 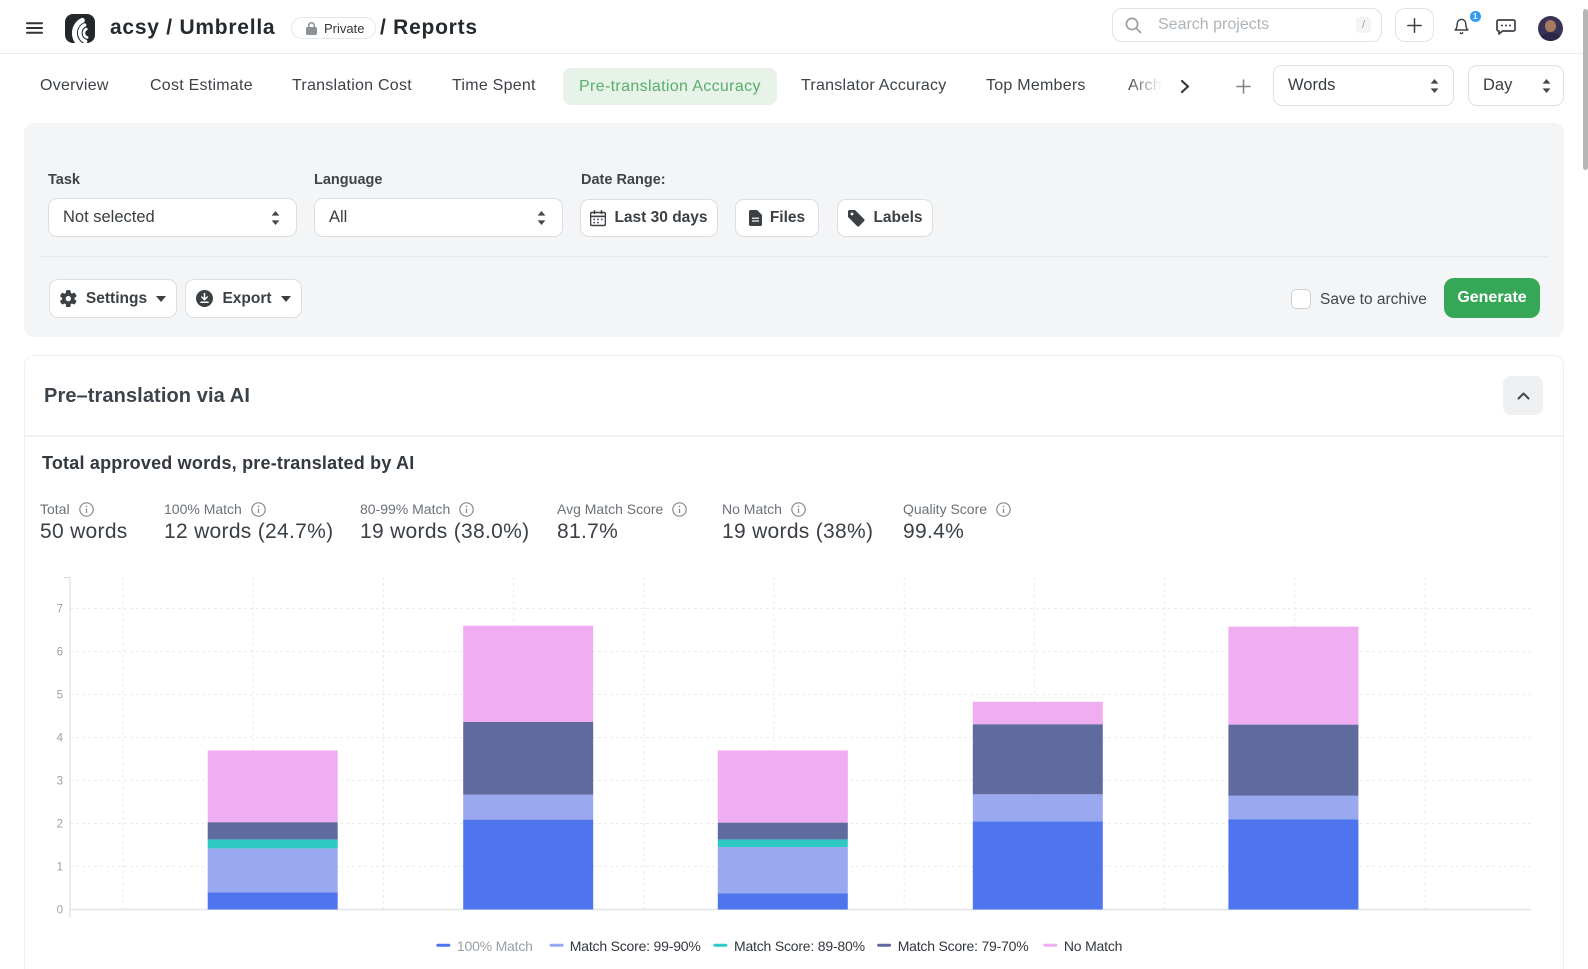 I want to click on svg-text: 6, so click(x=60, y=653).